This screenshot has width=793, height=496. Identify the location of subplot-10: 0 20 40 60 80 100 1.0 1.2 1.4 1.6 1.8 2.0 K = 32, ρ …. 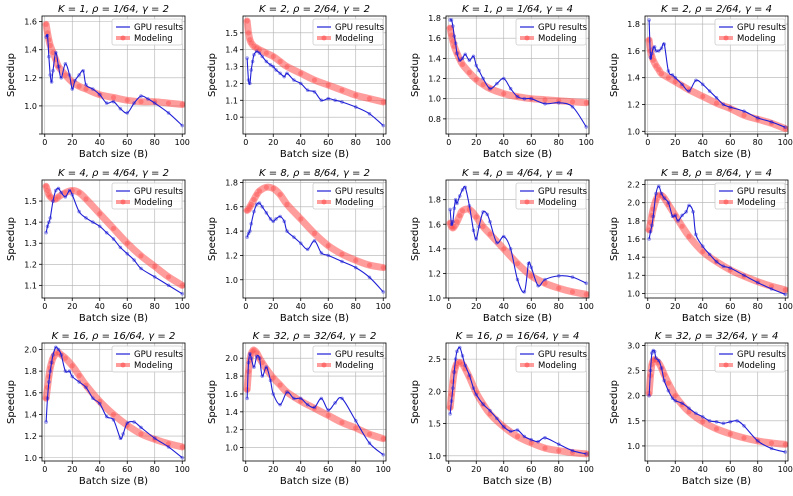
(299, 409).